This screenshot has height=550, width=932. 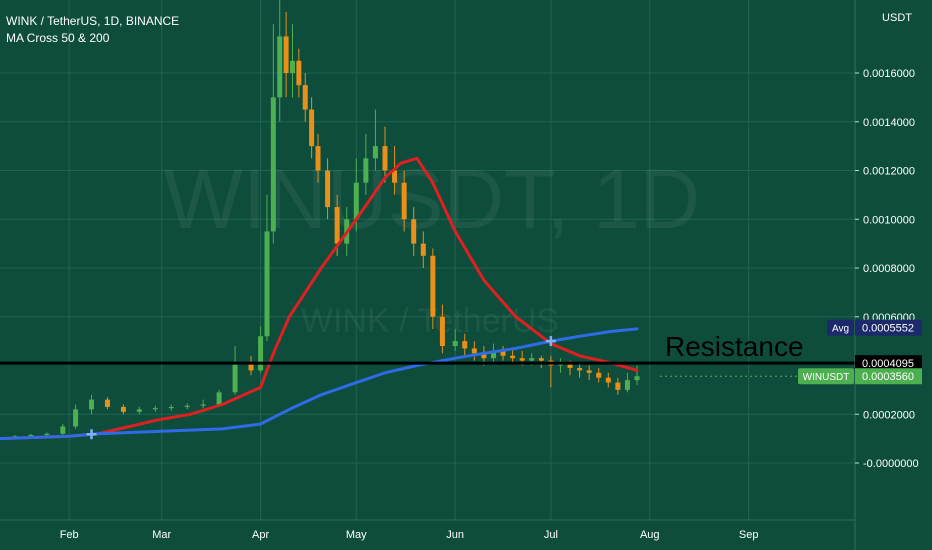 I want to click on last-badge-tag, so click(x=826, y=376).